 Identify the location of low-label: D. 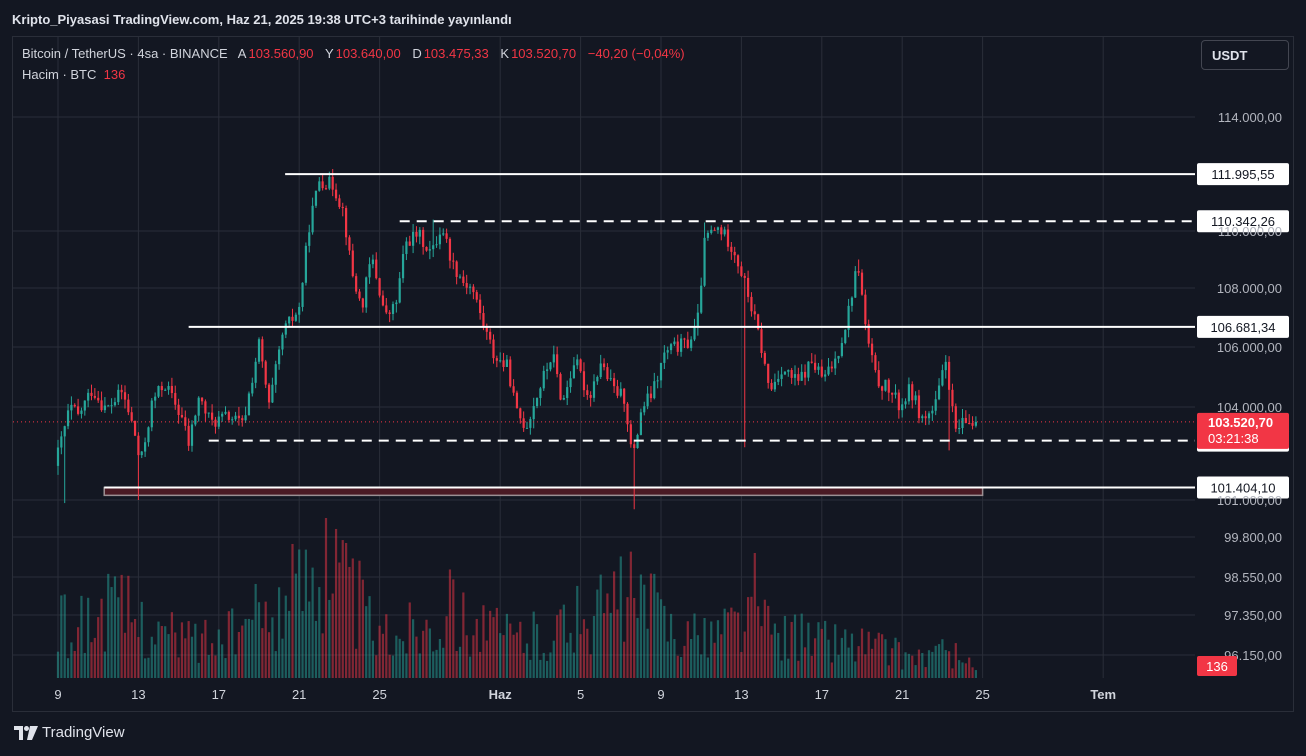
(417, 53).